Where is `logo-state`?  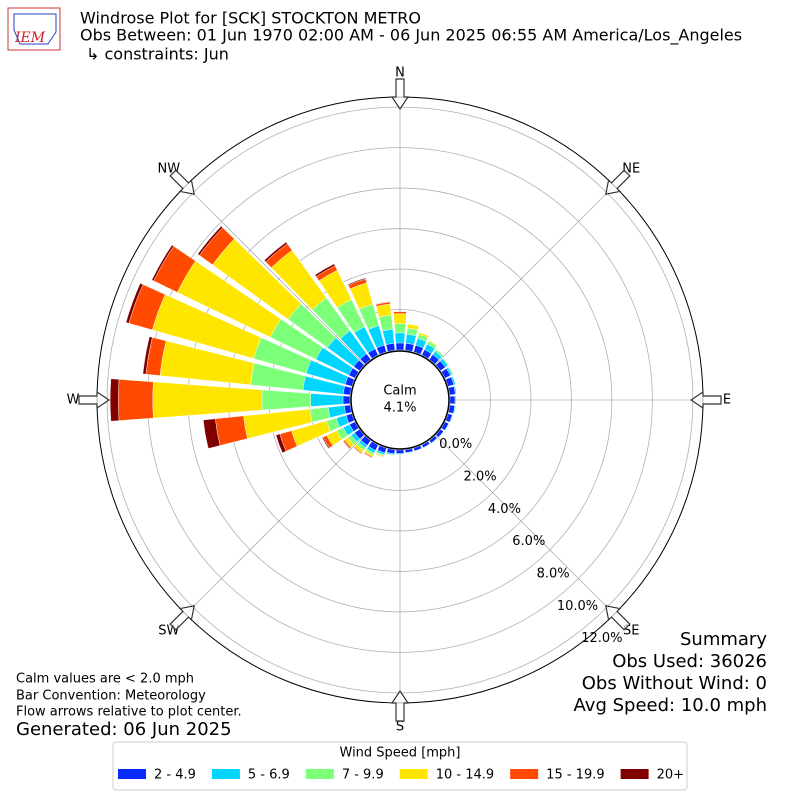 logo-state is located at coordinates (35, 29).